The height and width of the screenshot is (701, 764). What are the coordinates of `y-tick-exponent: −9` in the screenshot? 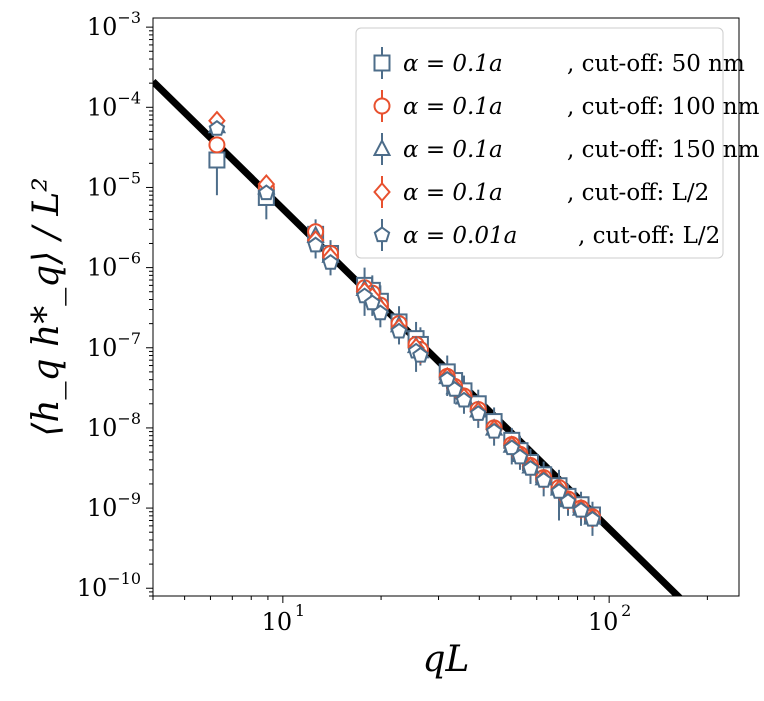 It's located at (129, 498).